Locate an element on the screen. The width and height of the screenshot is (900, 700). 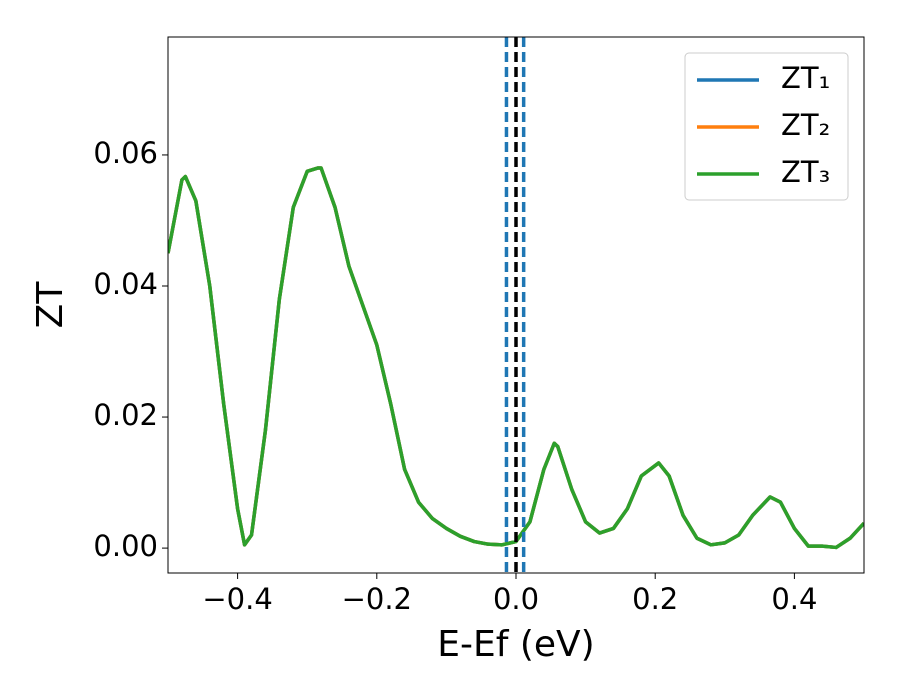
x-tick-label: 0.0 is located at coordinates (516, 599).